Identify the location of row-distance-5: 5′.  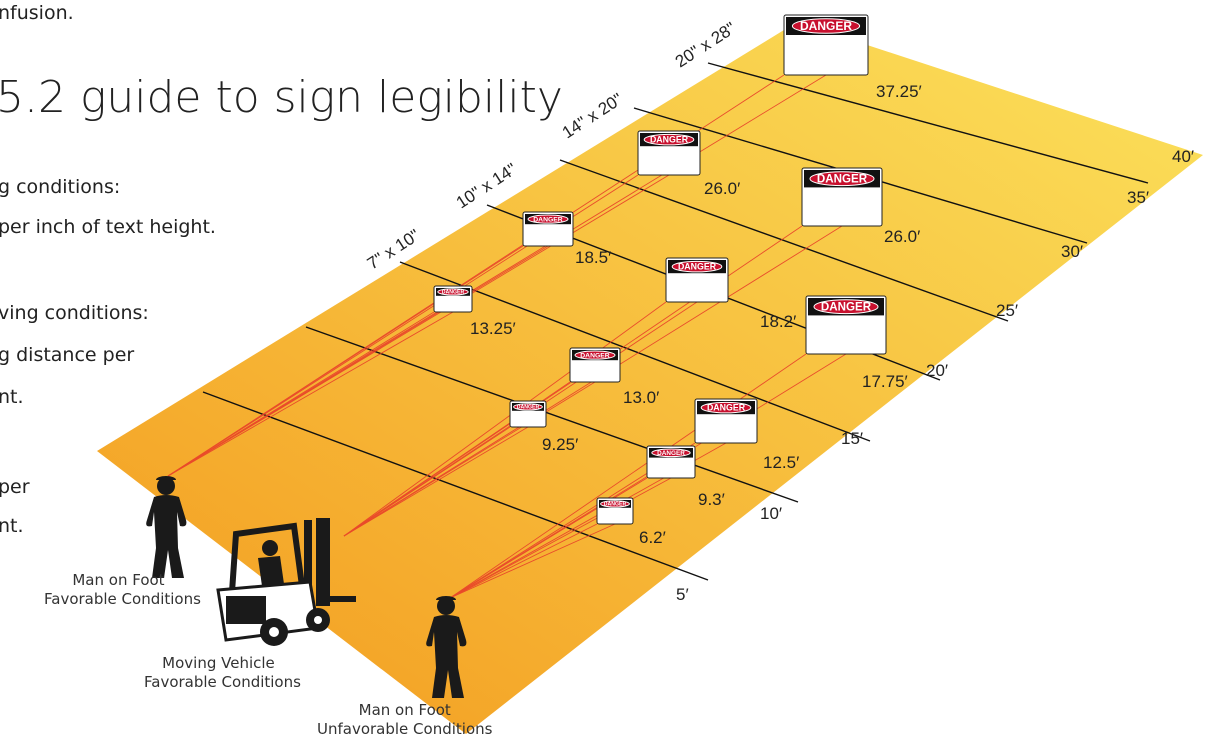
(682, 594).